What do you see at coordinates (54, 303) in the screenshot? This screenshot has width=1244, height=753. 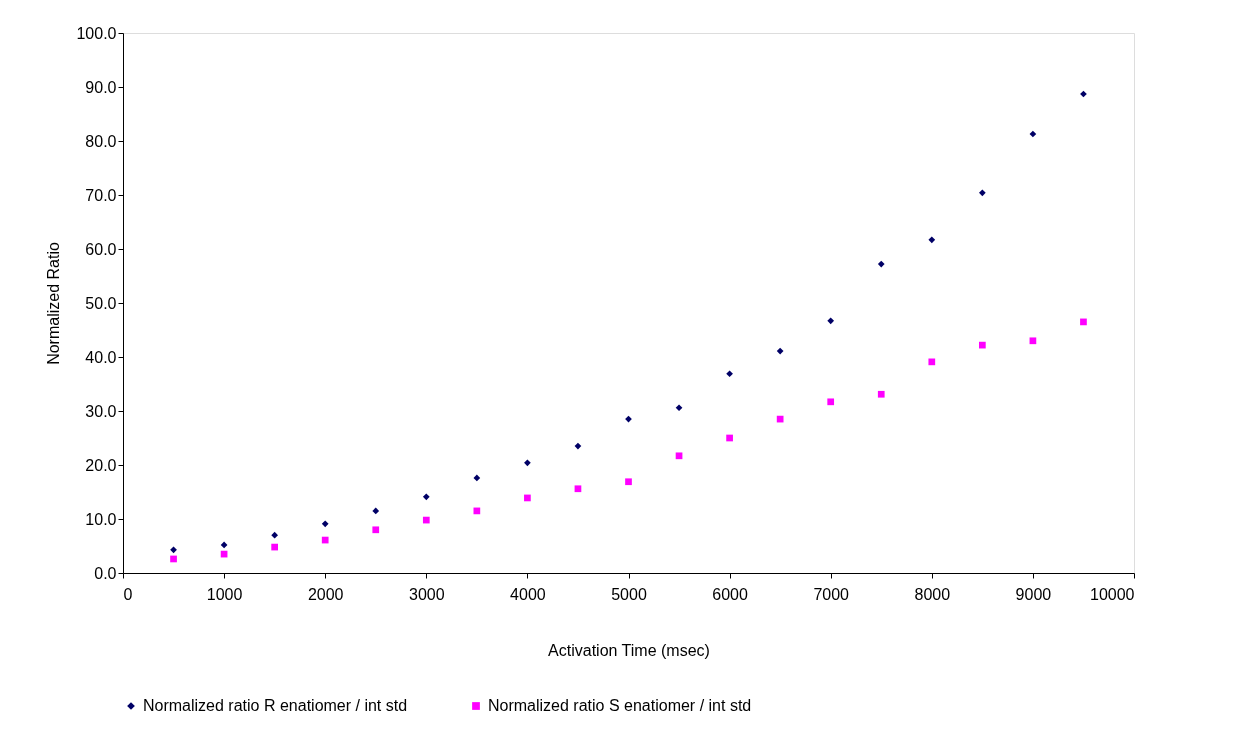 I see `y-axis-title: Normalized Ratio` at bounding box center [54, 303].